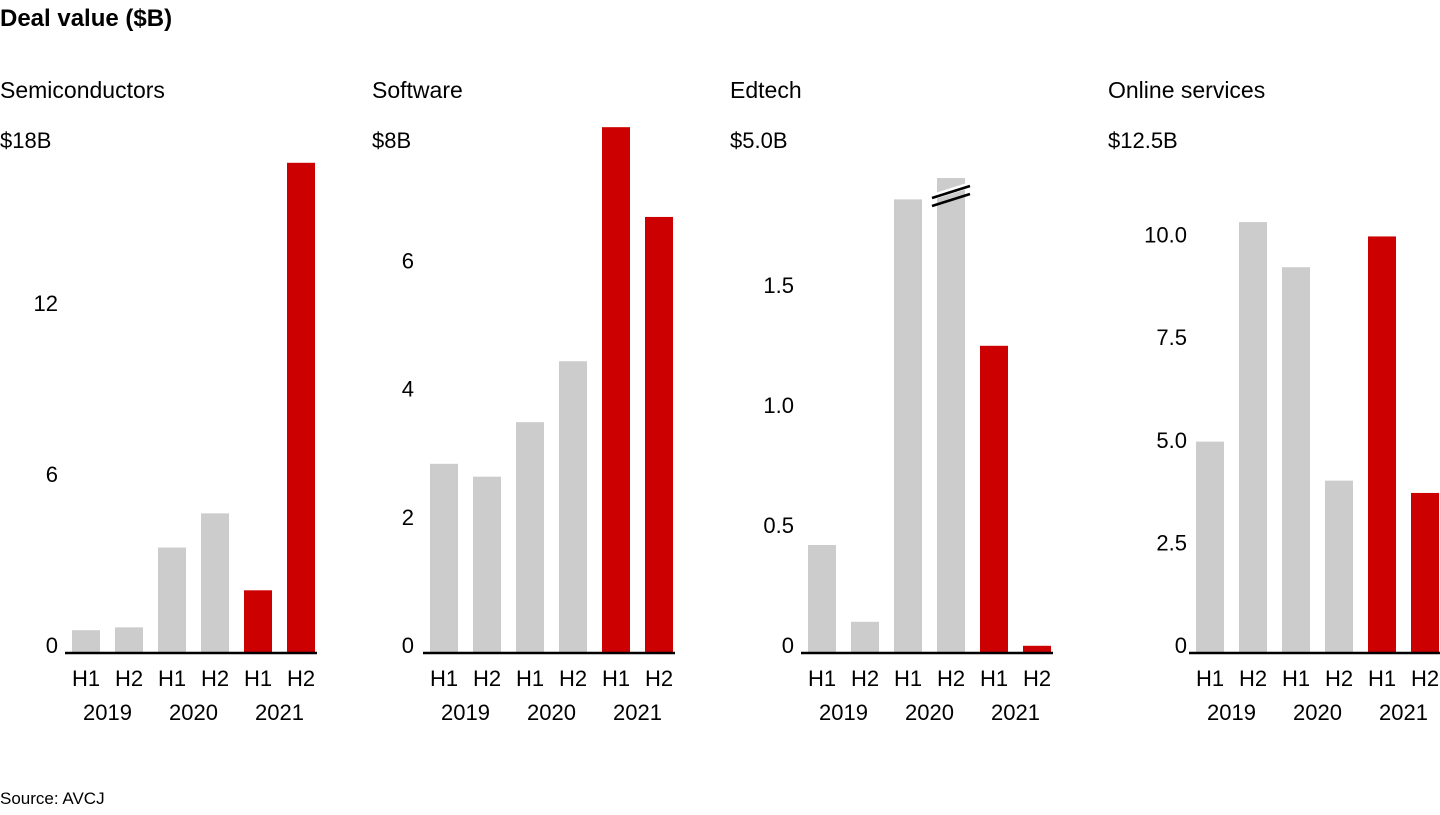 Image resolution: width=1440 pixels, height=815 pixels. Describe the element at coordinates (1165, 235) in the screenshot. I see `y-tick-label: 10.0` at that location.